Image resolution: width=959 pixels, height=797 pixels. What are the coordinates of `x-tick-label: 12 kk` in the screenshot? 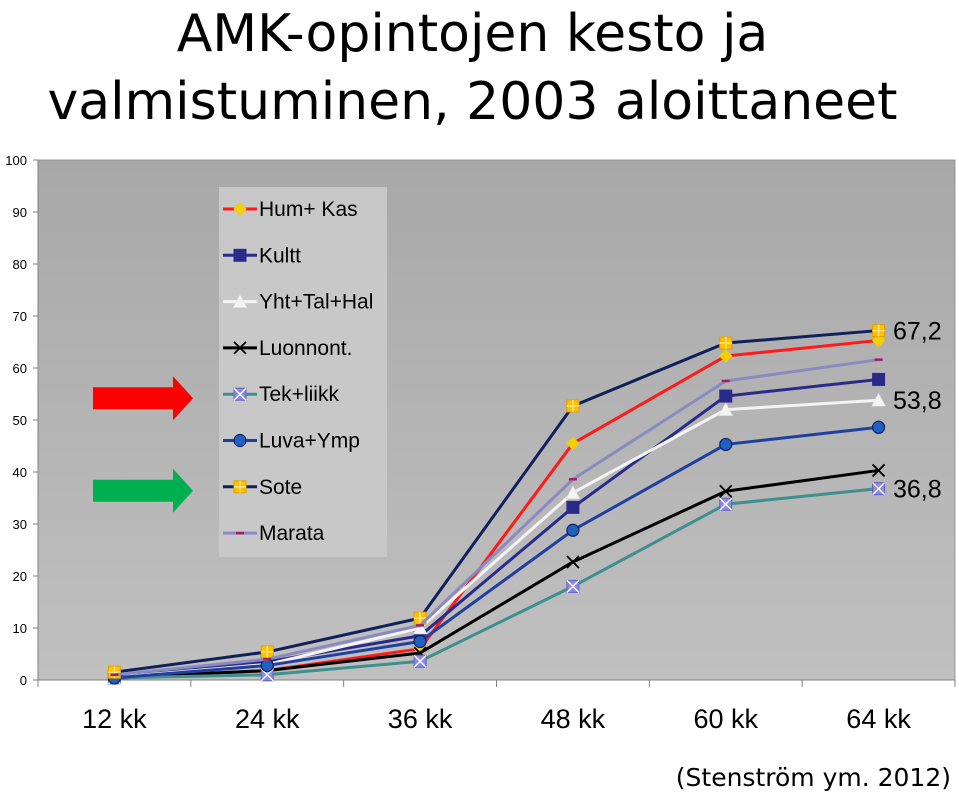 It's located at (114, 719).